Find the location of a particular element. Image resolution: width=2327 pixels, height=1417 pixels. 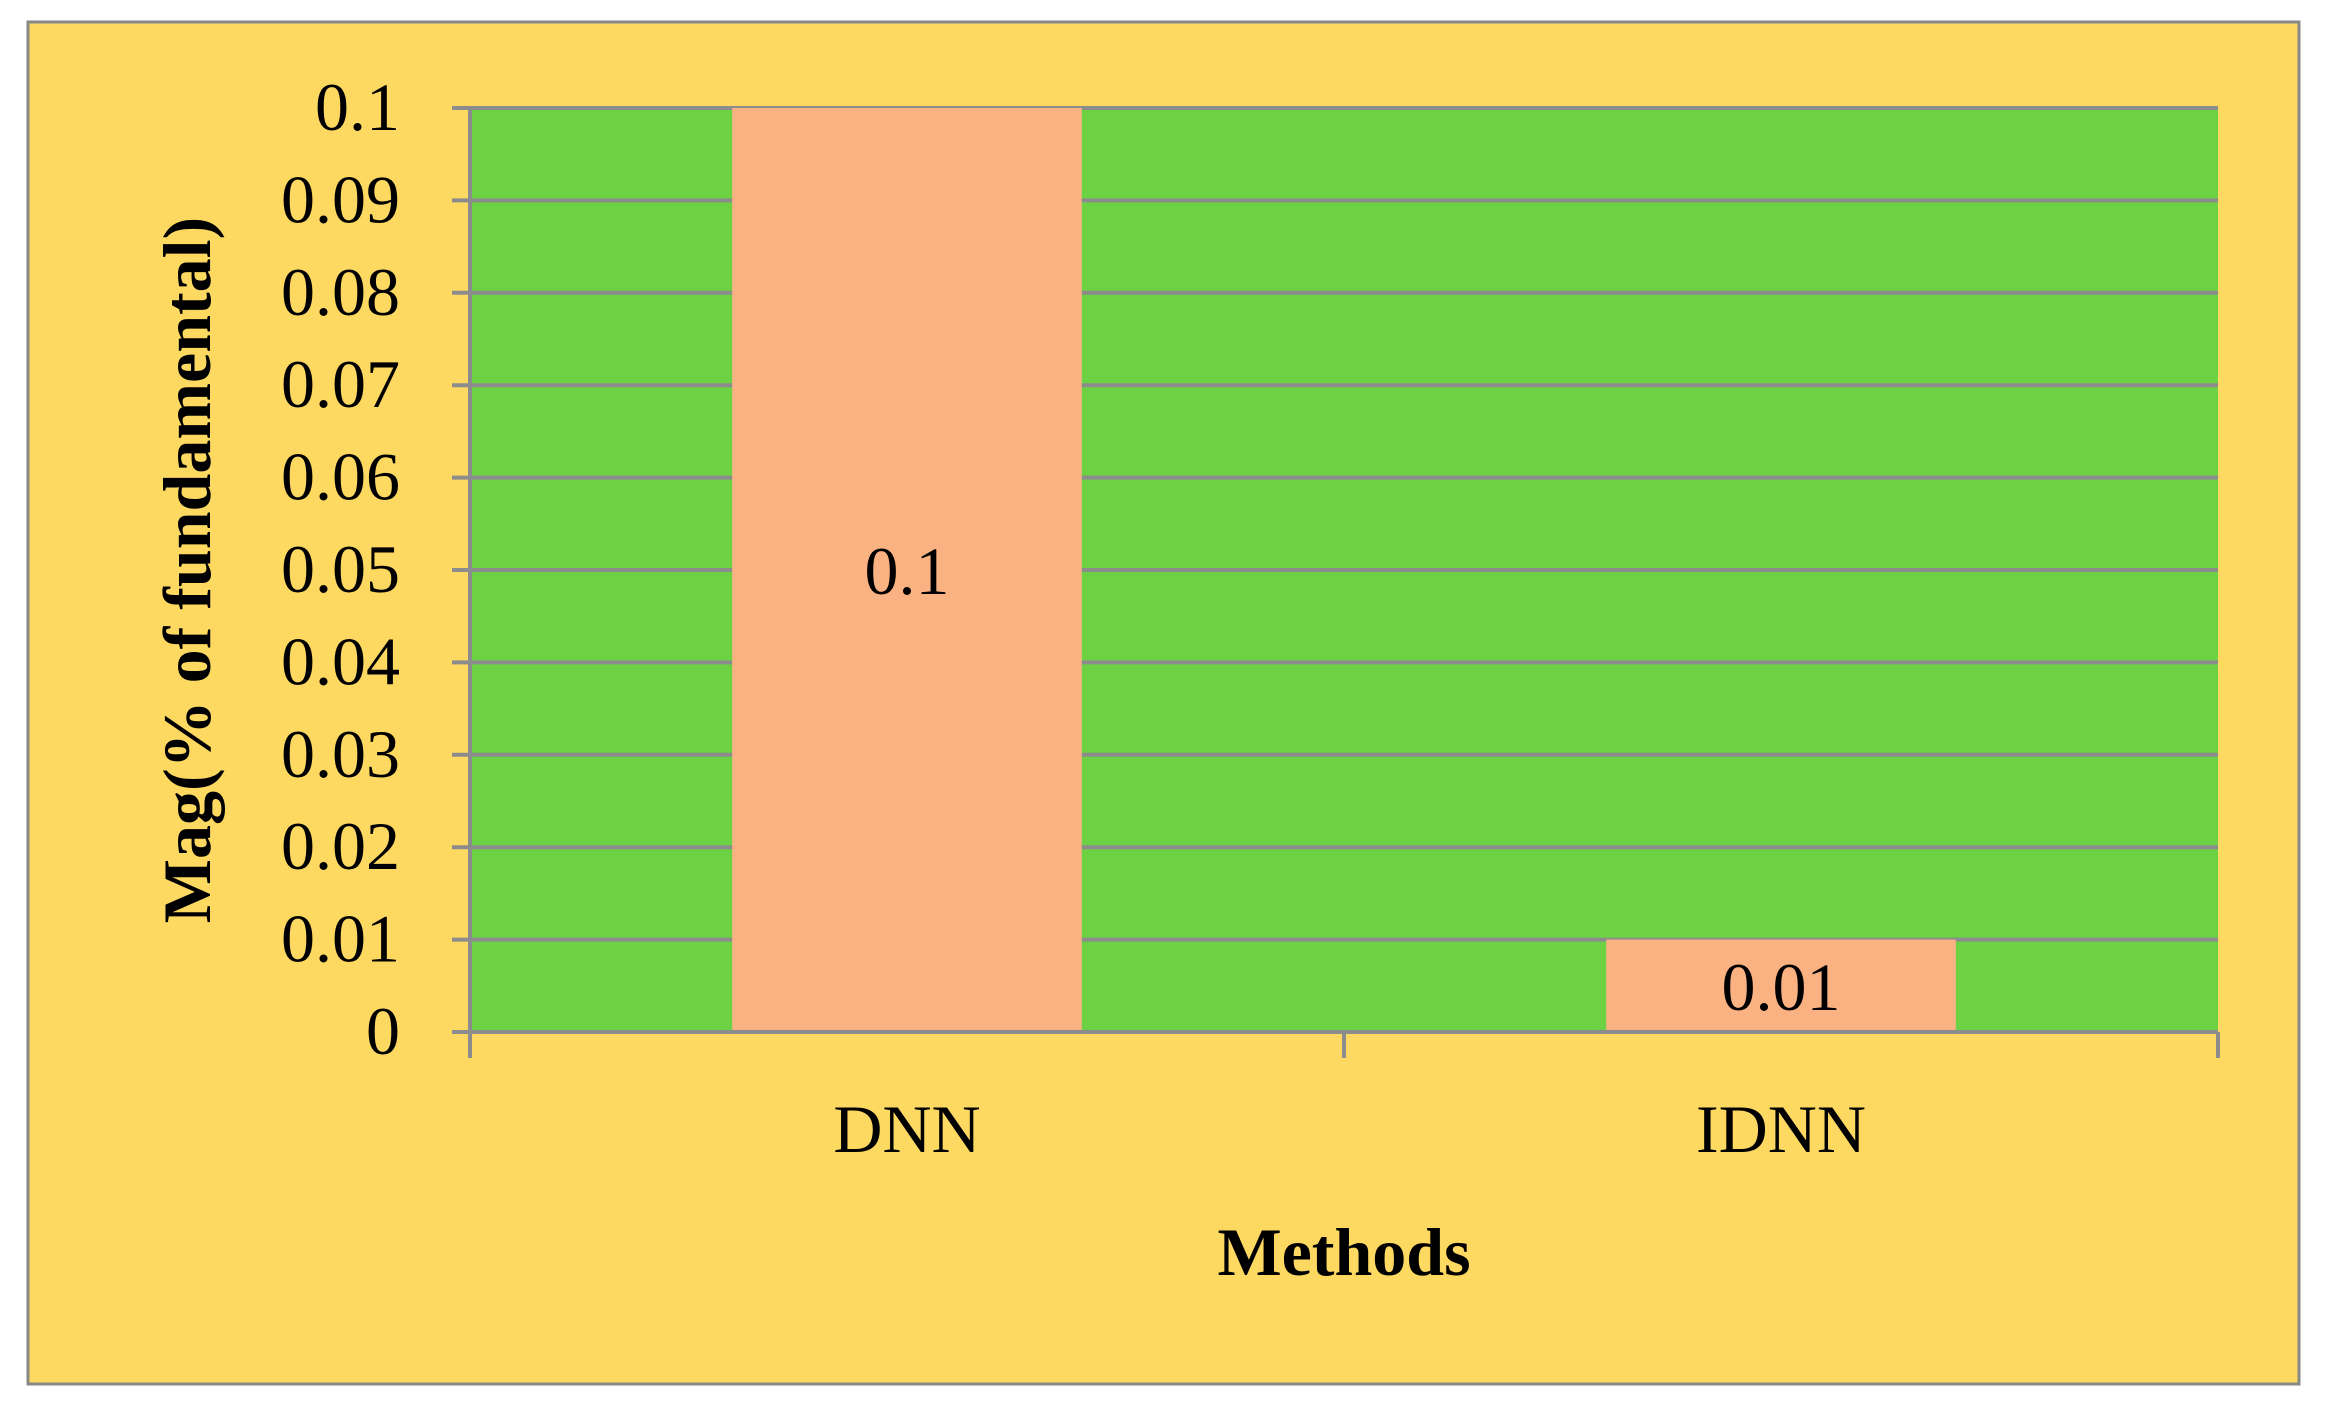

data-label: 0.1 is located at coordinates (907, 571).